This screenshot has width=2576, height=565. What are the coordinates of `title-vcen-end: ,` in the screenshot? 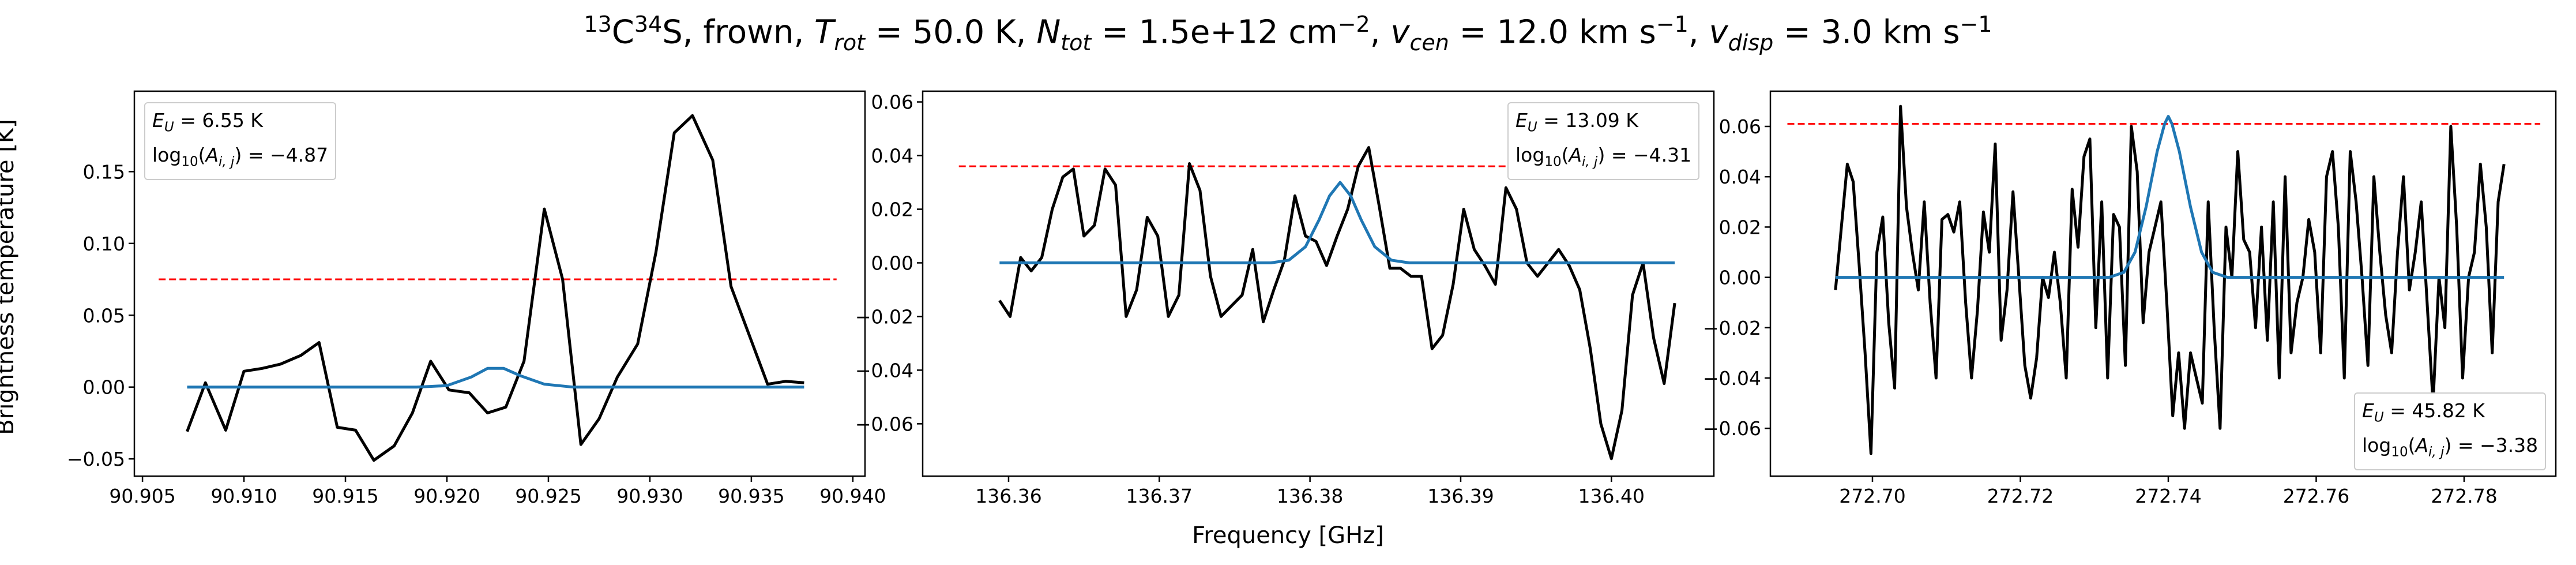 It's located at (1698, 32).